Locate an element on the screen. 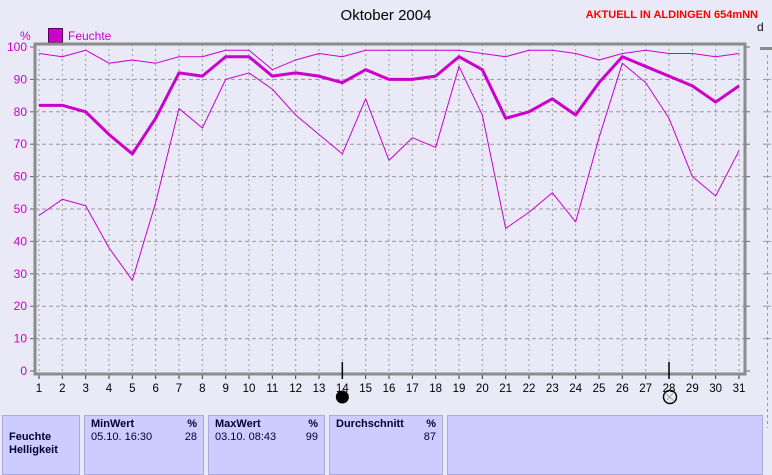  sensor-label: Feuchte is located at coordinates (30, 437).